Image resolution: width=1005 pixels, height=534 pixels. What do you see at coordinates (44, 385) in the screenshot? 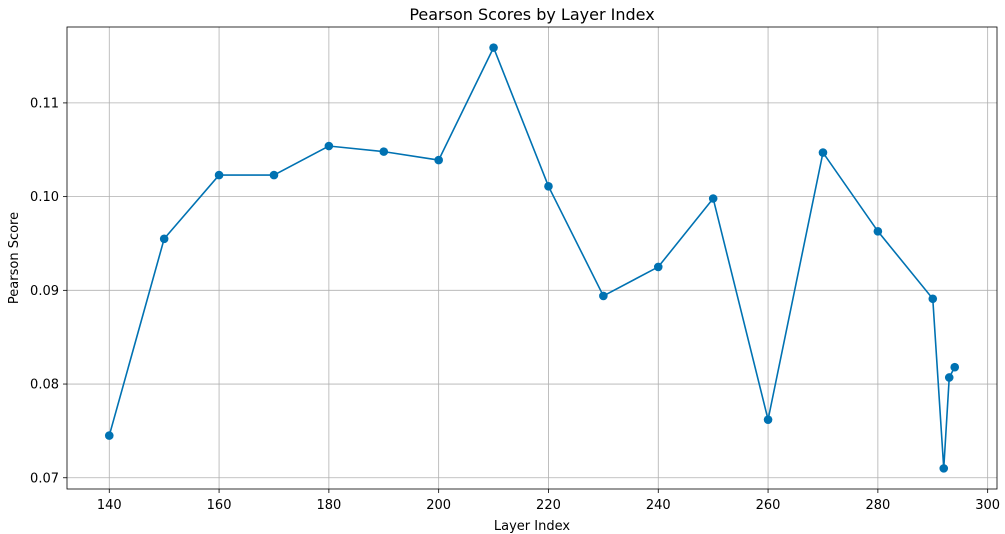
I see `y-tick-label: 0.08` at bounding box center [44, 385].